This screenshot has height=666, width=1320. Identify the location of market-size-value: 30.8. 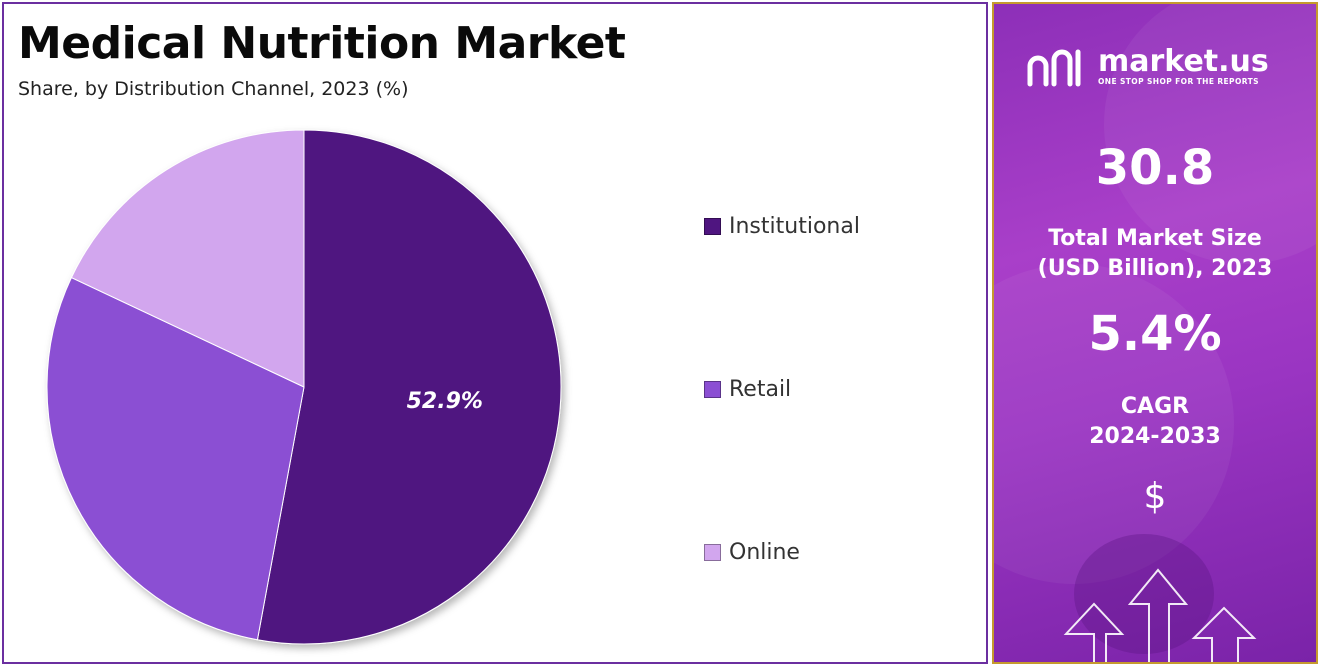
(1155, 168).